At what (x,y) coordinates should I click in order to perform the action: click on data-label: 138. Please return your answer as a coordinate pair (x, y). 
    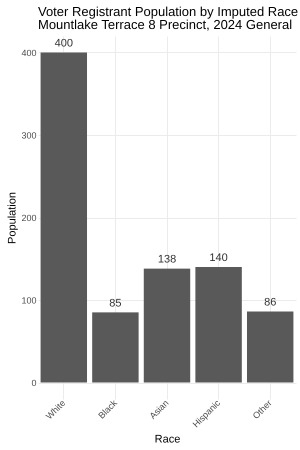
    Looking at the image, I should click on (167, 260).